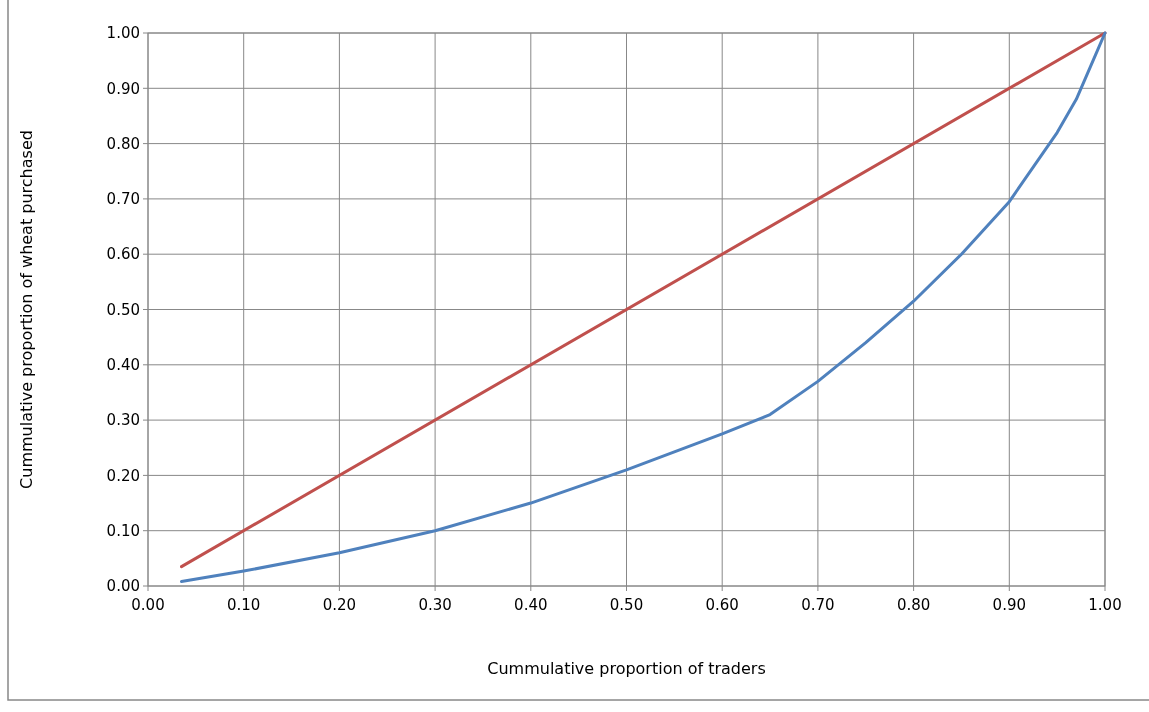 The width and height of the screenshot is (1149, 712). I want to click on x-tick-label: 0.70, so click(818, 605).